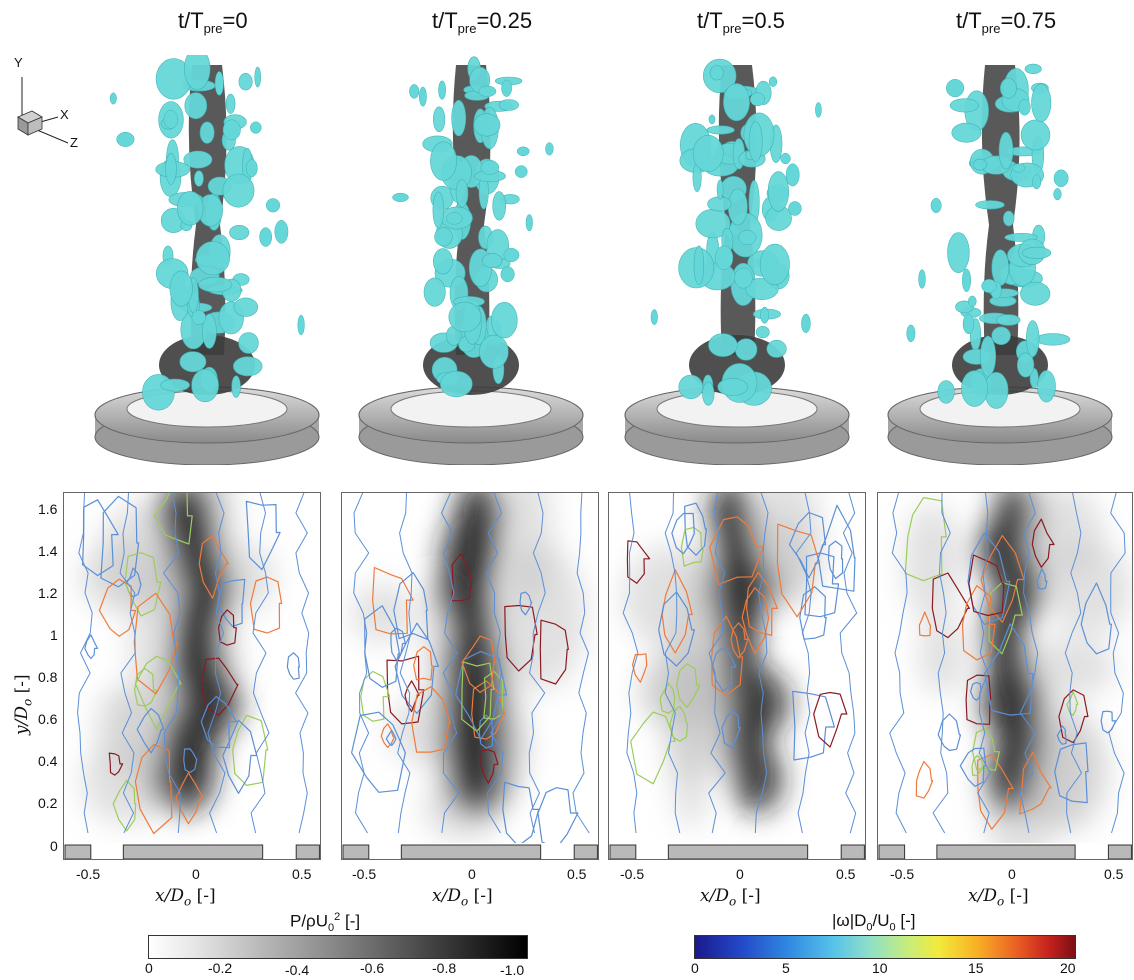 The height and width of the screenshot is (980, 1134). I want to click on y-tick: 1, so click(54, 635).